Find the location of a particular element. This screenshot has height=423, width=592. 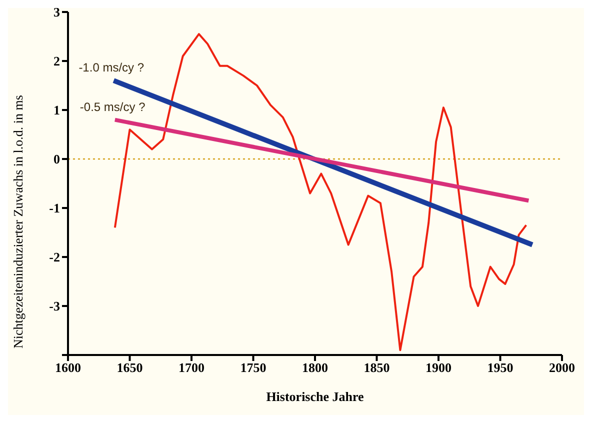

x-tick-label: 2000 is located at coordinates (562, 368).